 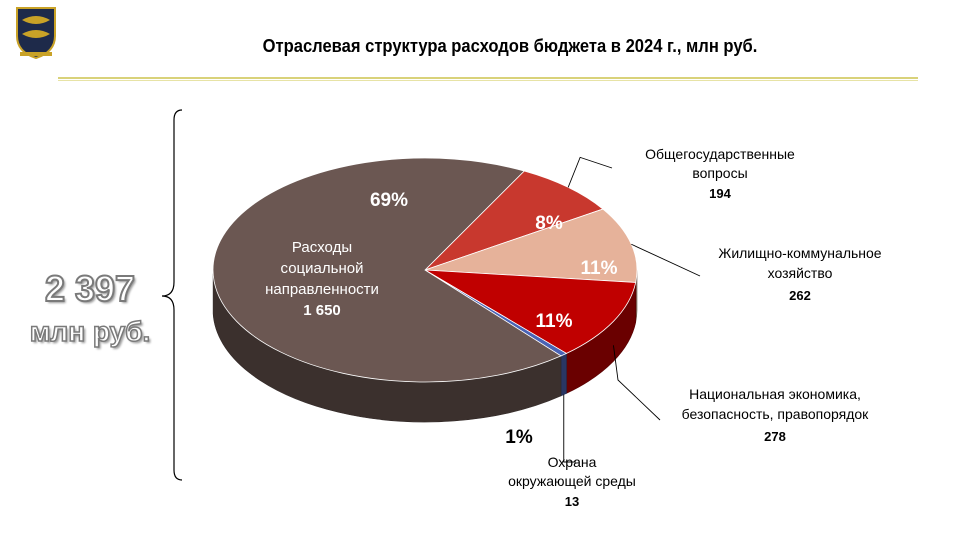 What do you see at coordinates (172, 295) in the screenshot?
I see `total-bracket` at bounding box center [172, 295].